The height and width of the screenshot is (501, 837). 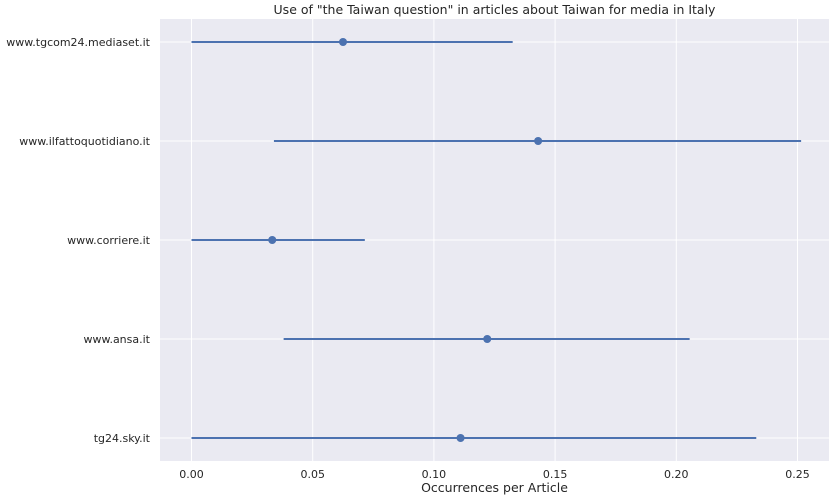 What do you see at coordinates (555, 474) in the screenshot?
I see `x-tick-label: 0.15` at bounding box center [555, 474].